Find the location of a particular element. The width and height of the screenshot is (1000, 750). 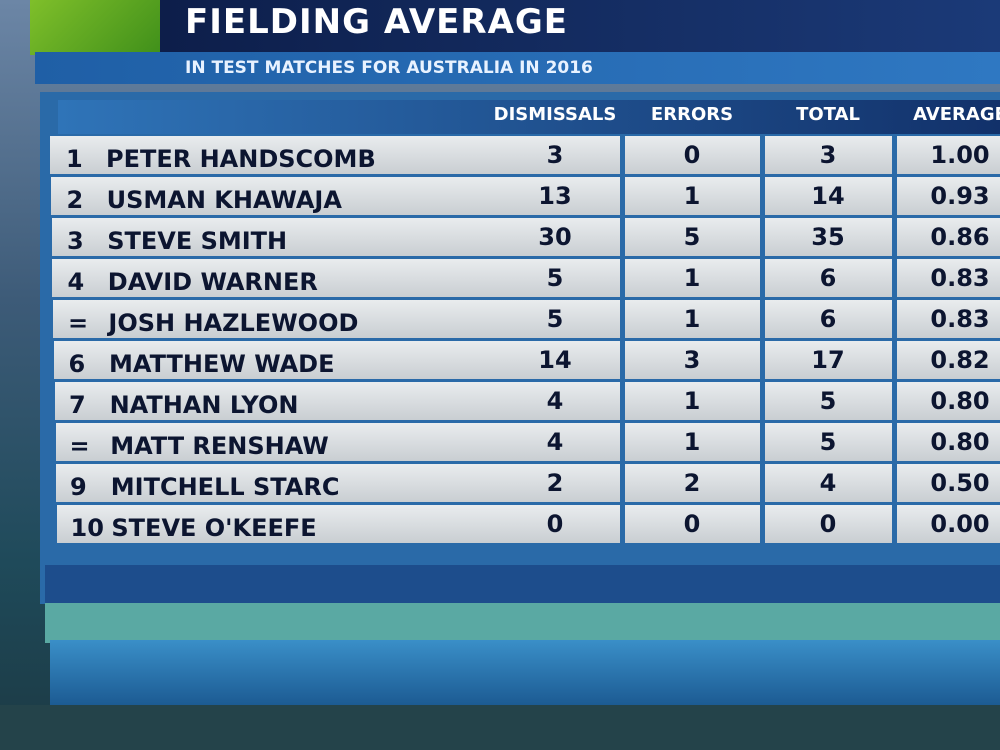

rank: 7 is located at coordinates (77, 405).